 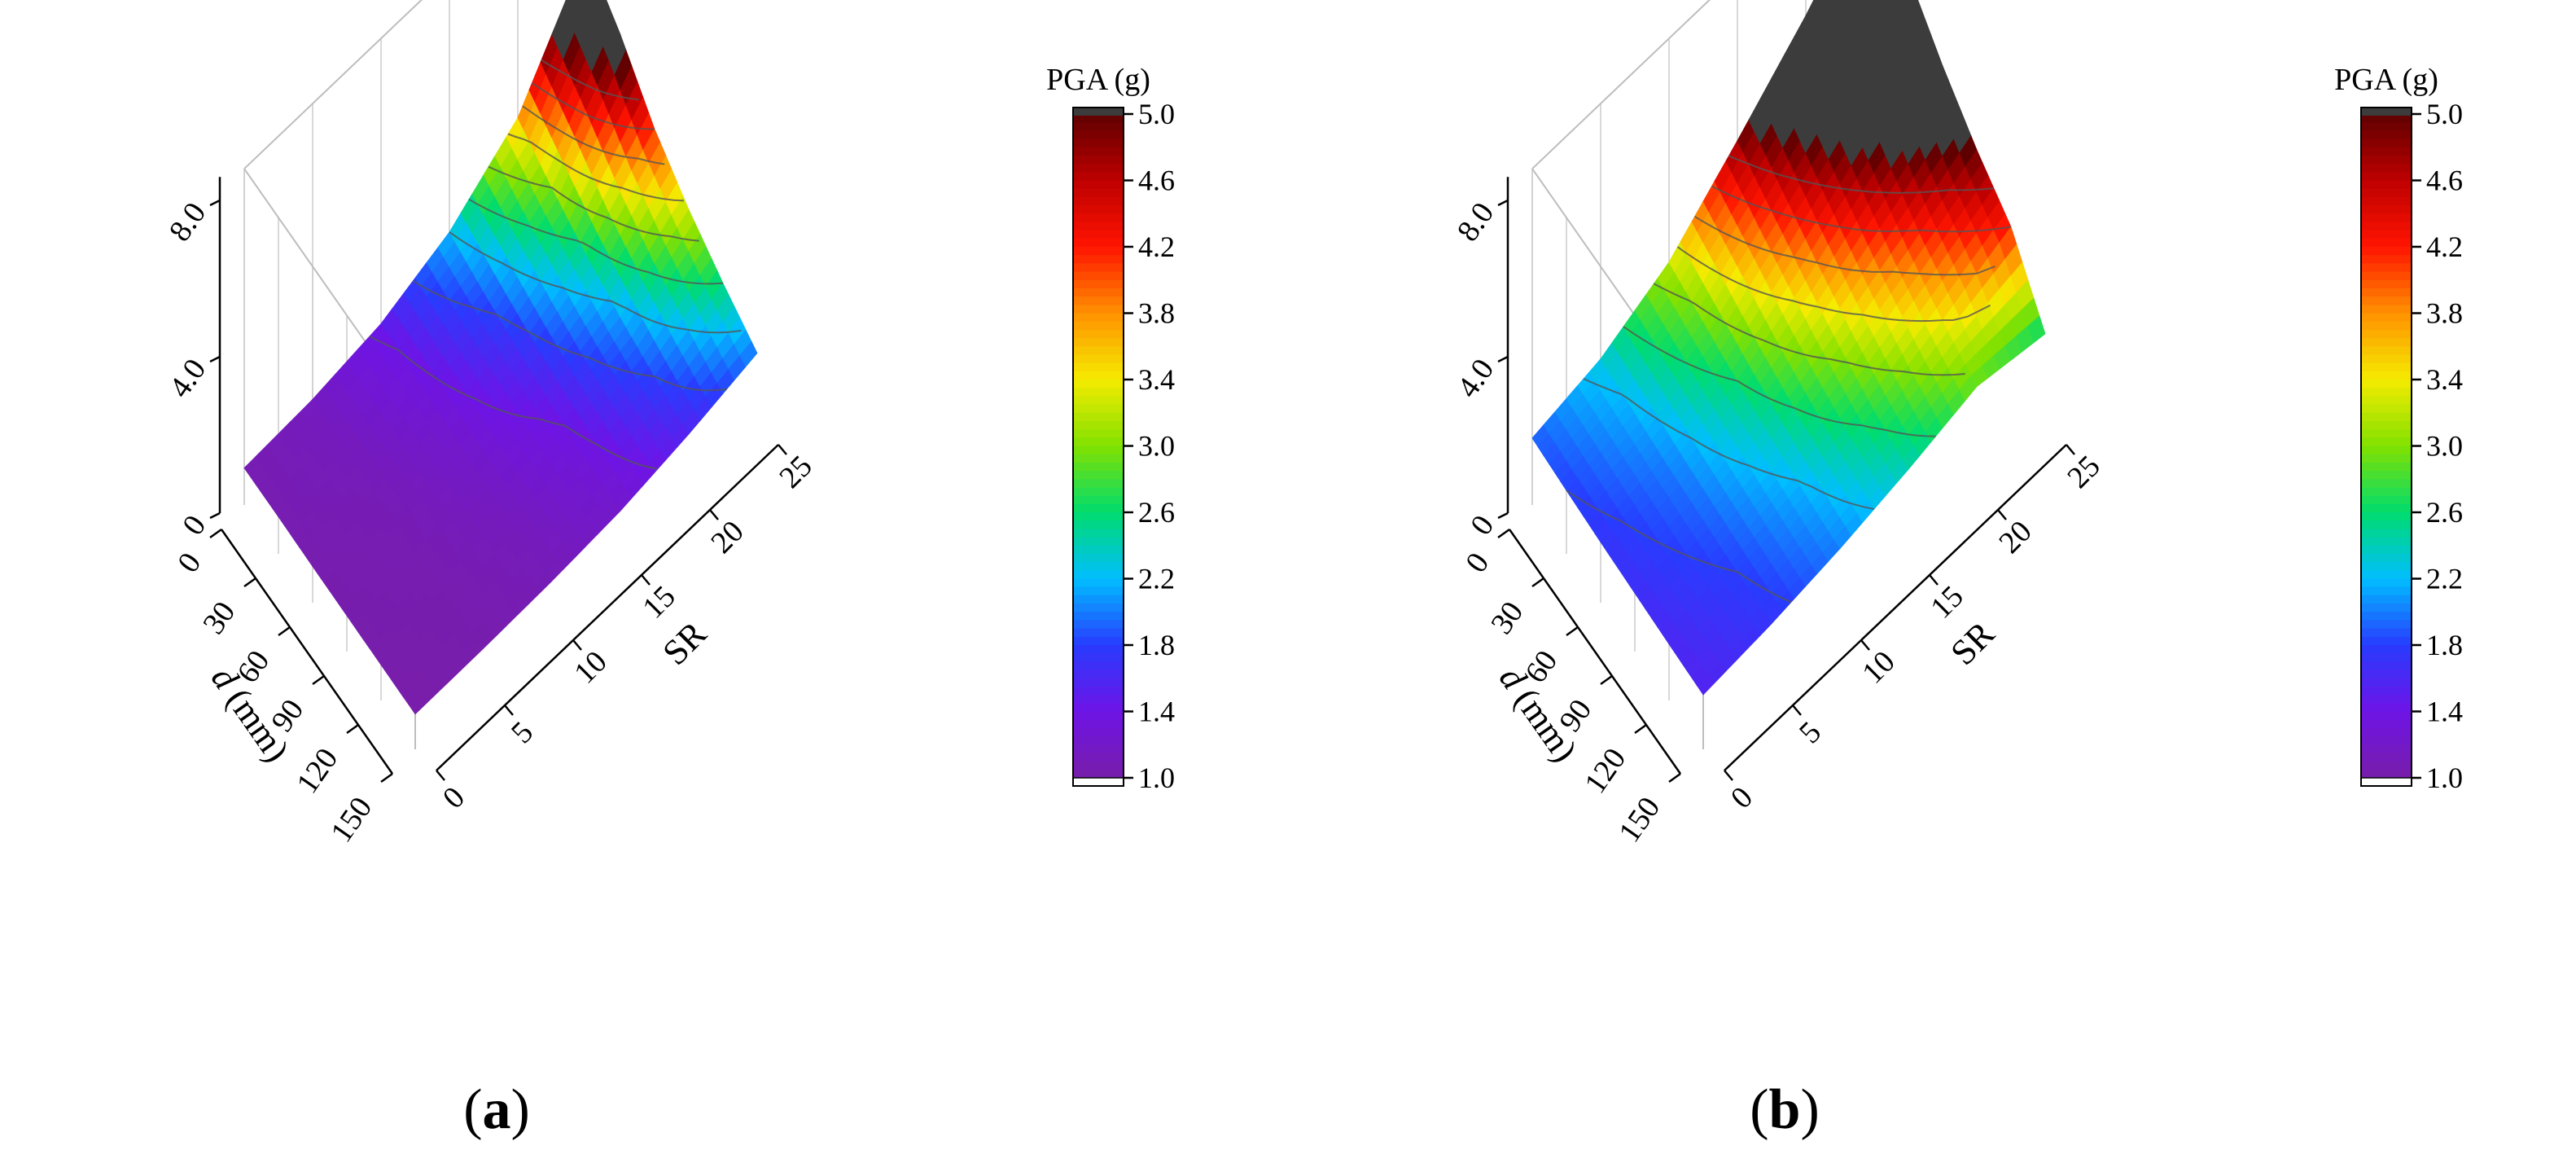 I want to click on colorbar-tick-label: 1.0, so click(x=1156, y=778).